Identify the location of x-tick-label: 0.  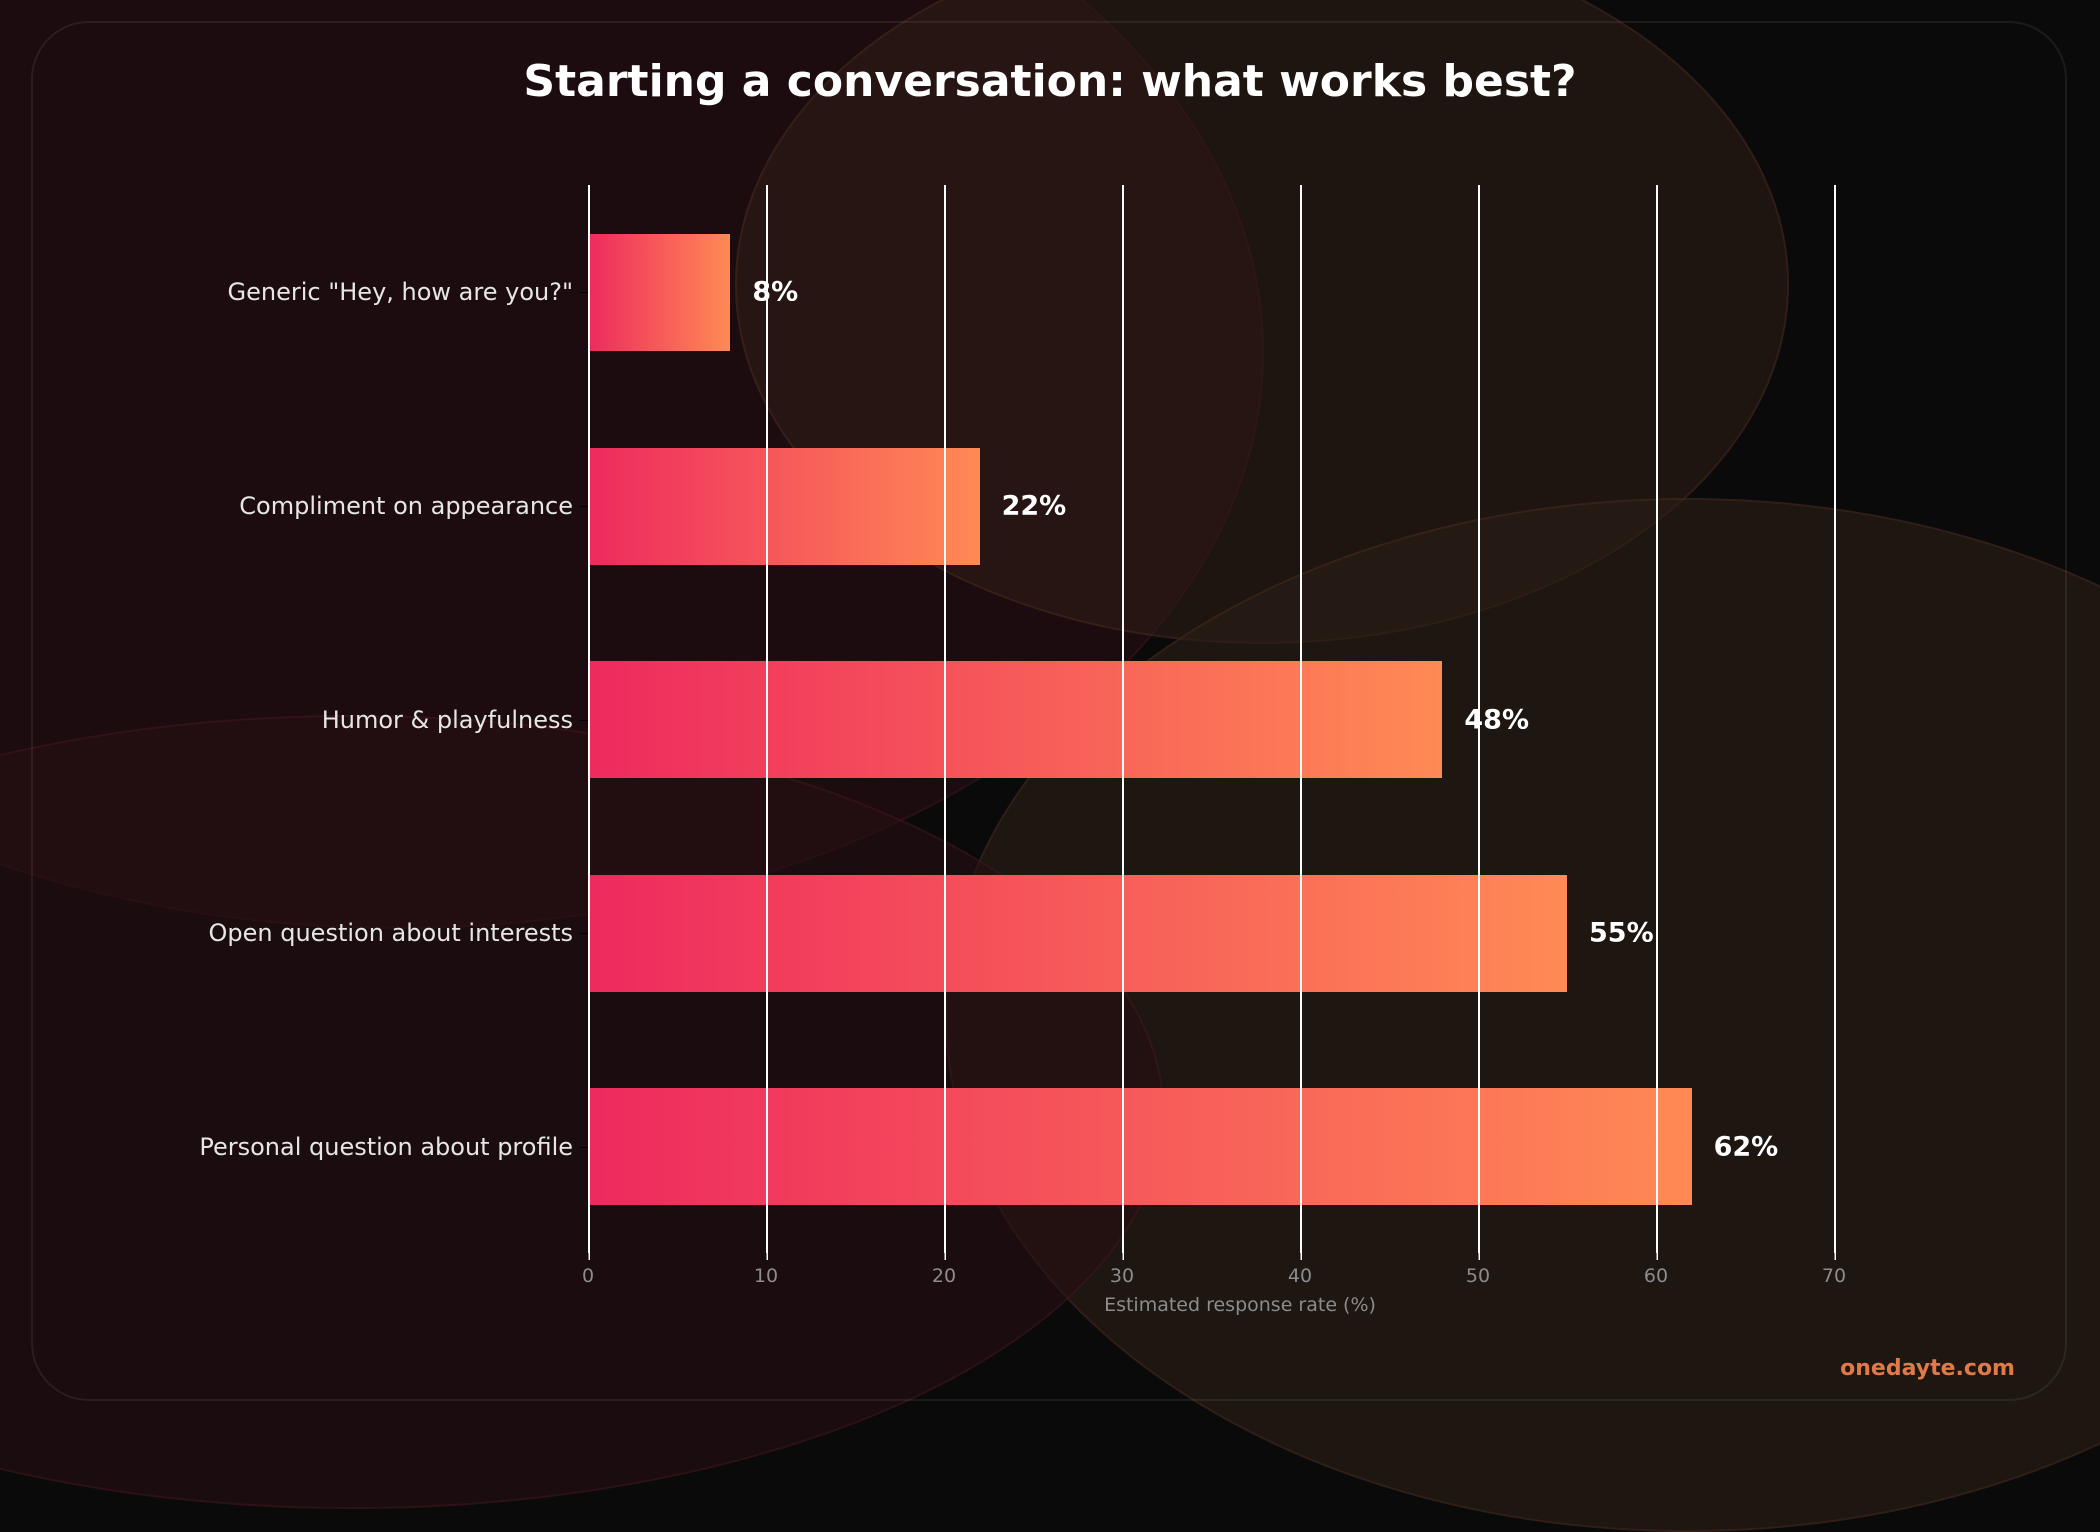
(588, 1276).